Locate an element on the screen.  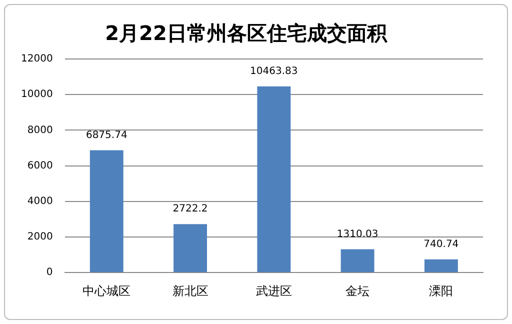
x-tick-label: 新北区 is located at coordinates (190, 291).